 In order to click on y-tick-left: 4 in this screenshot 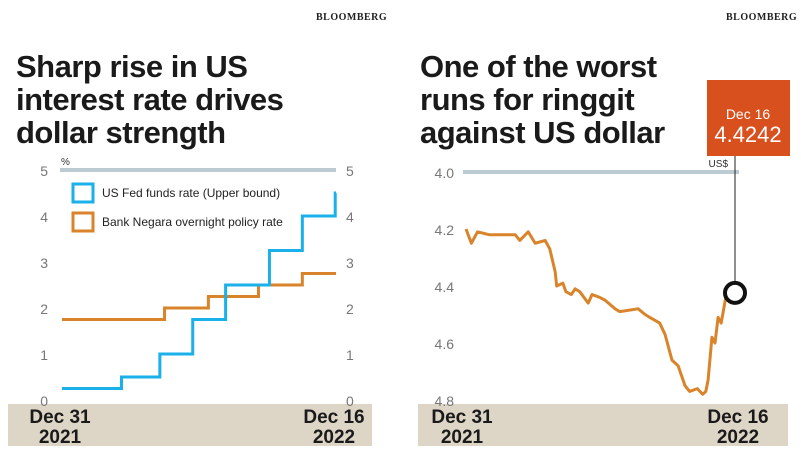, I will do `click(44, 217)`.